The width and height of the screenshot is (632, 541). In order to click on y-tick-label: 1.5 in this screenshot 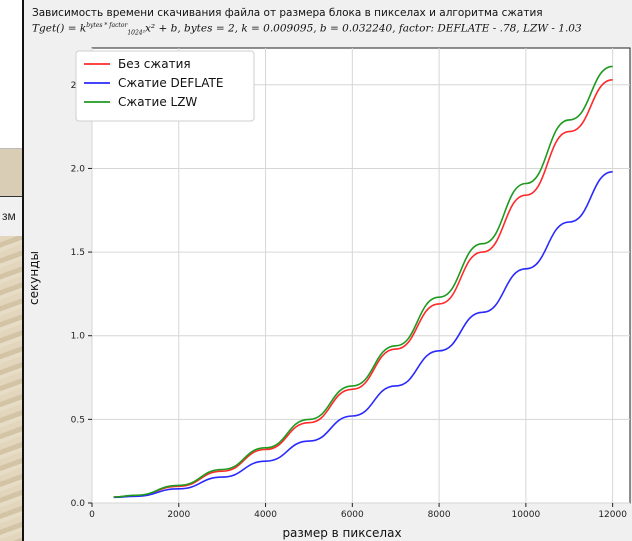, I will do `click(78, 253)`.